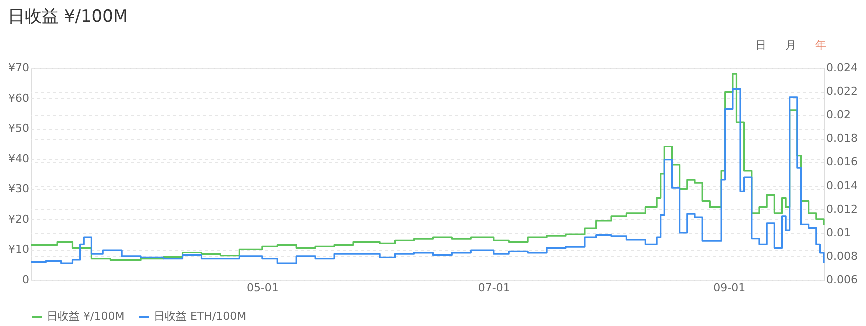 The image size is (866, 326). I want to click on chart-title: 日收益 ¥/100M, so click(68, 17).